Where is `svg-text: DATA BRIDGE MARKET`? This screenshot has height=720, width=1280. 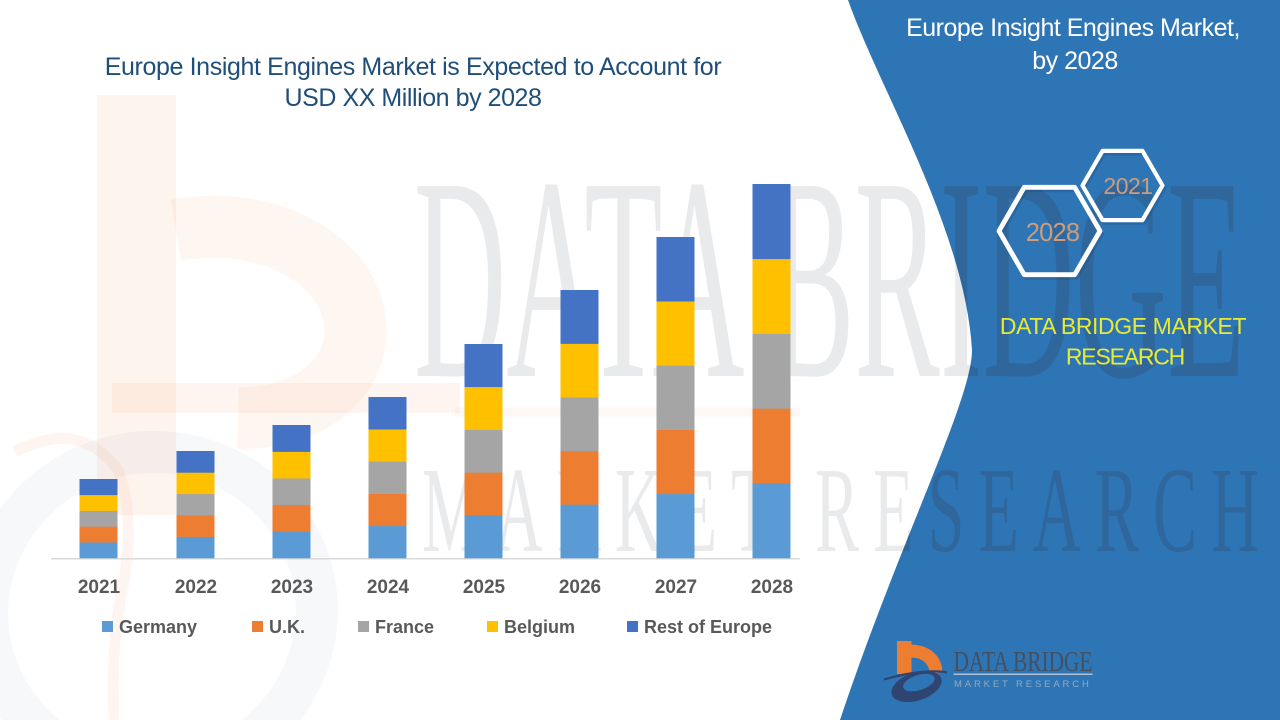
svg-text: DATA BRIDGE MARKET is located at coordinates (1123, 326).